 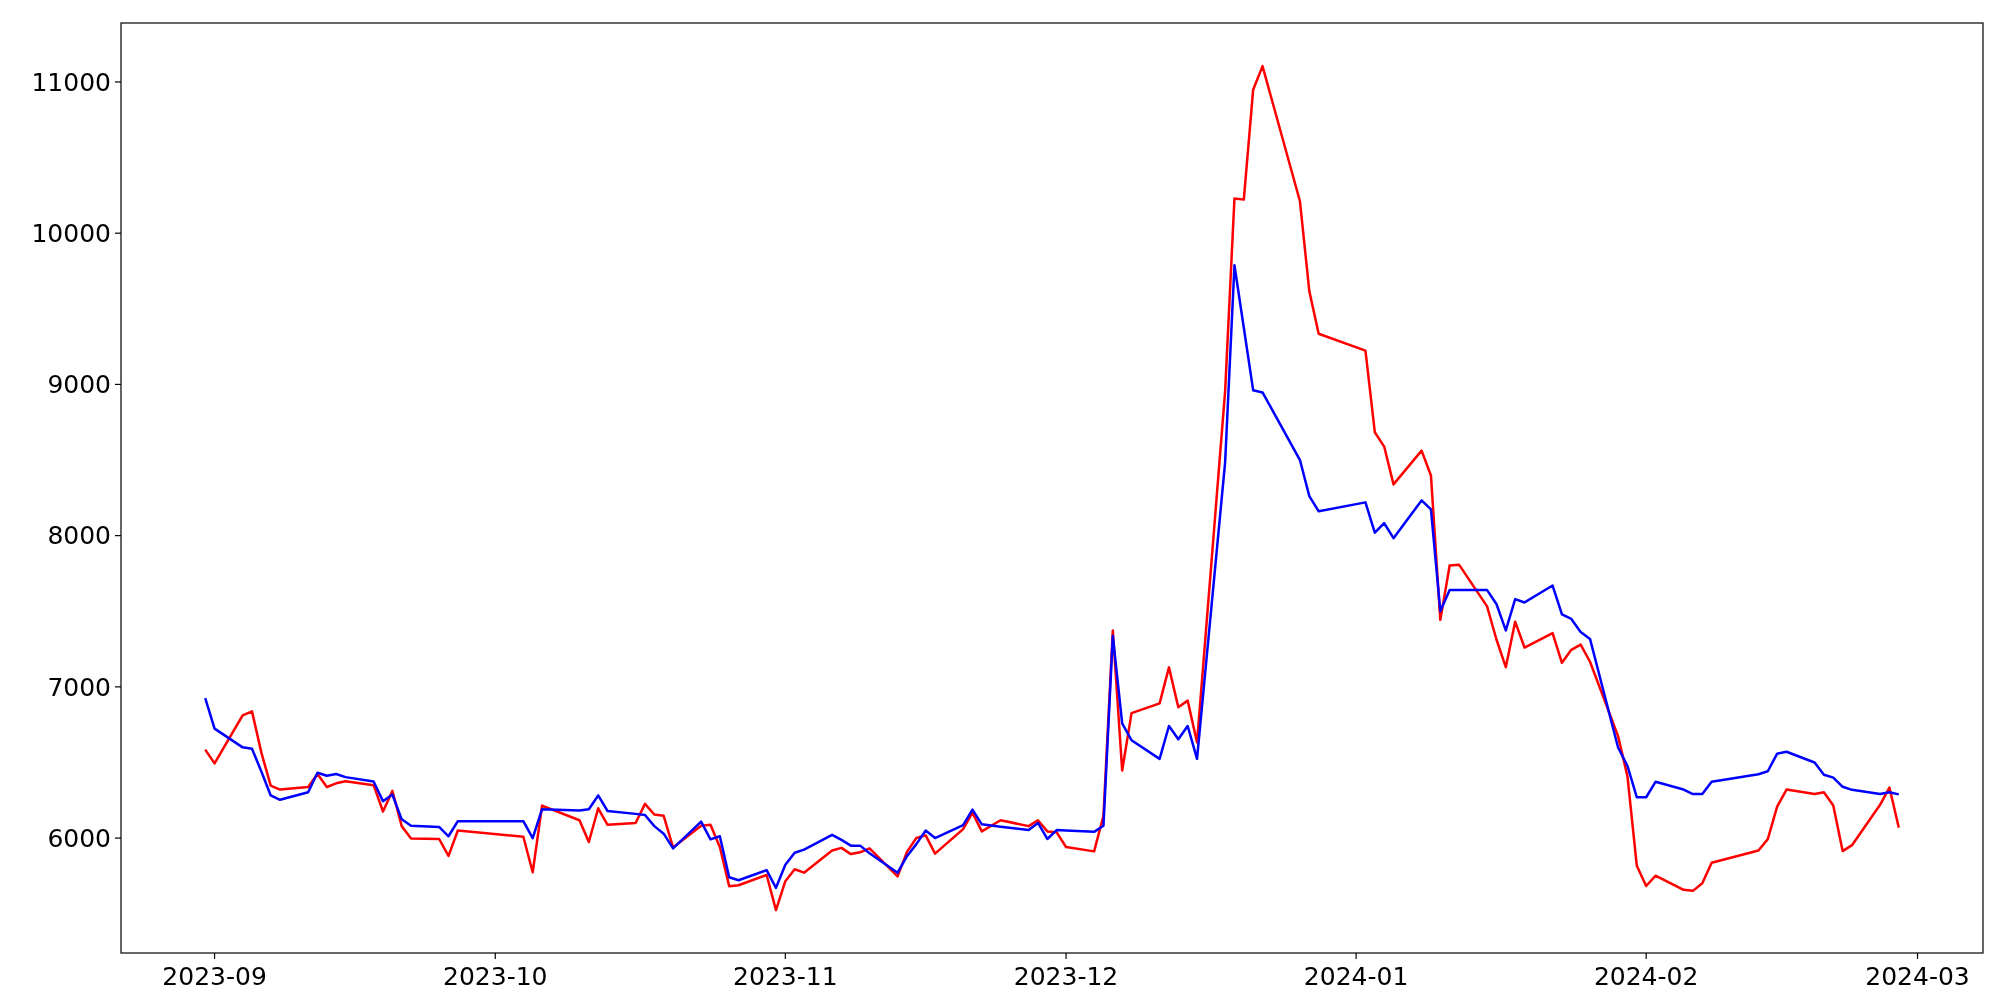 I want to click on x-tick-label: 2023-10, so click(x=495, y=976).